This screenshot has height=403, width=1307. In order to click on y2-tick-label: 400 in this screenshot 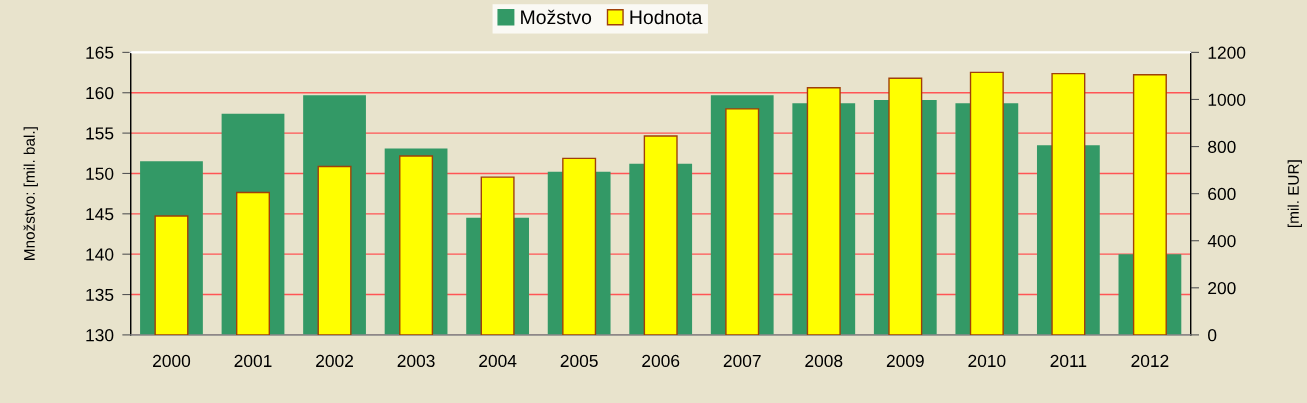, I will do `click(1221, 241)`.